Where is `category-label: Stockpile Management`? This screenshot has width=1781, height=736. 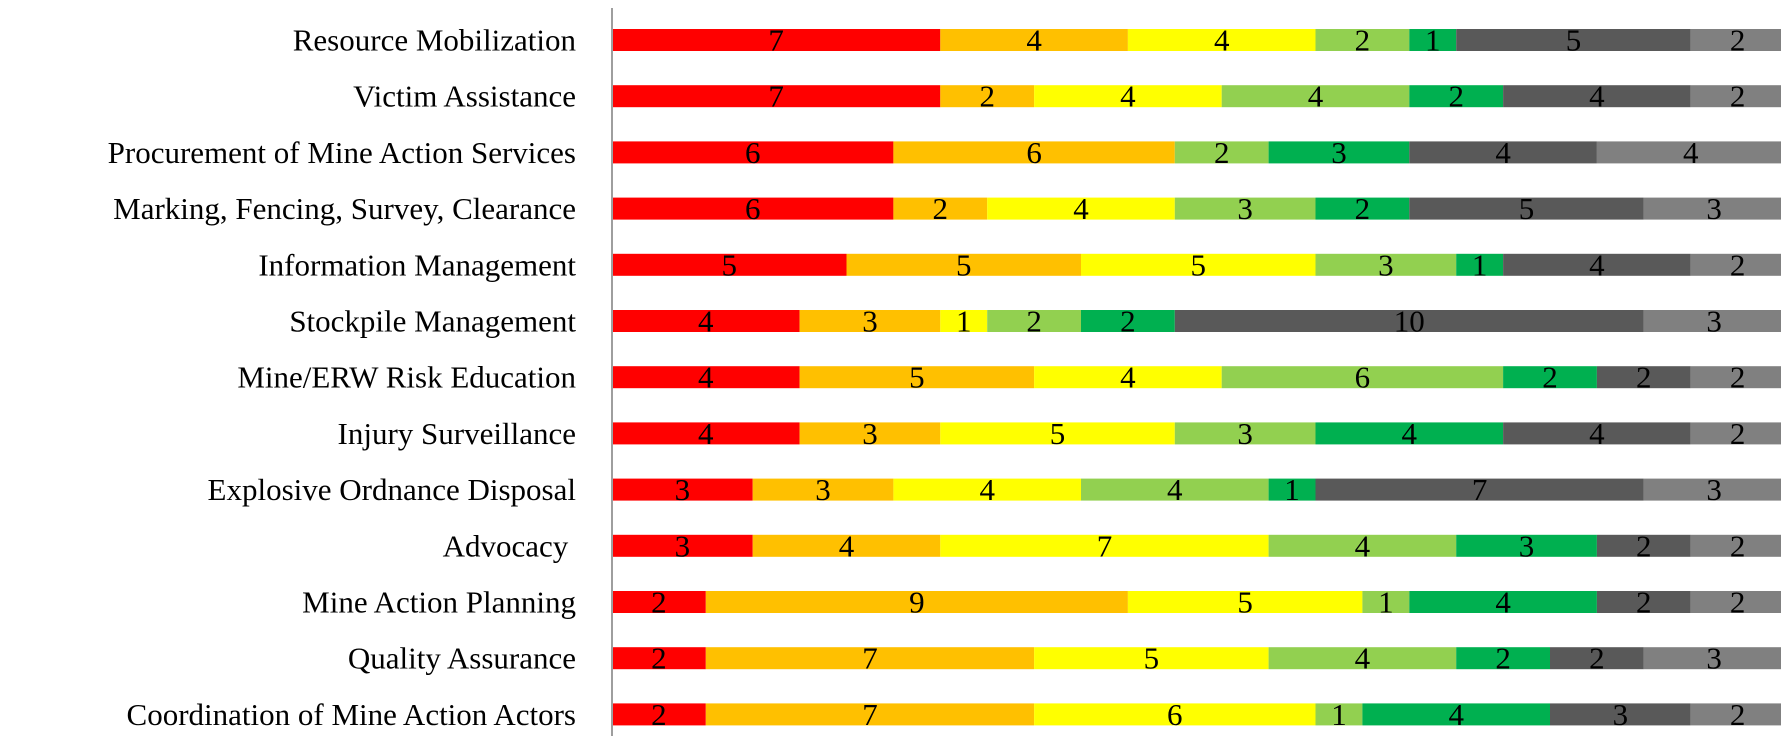
category-label: Stockpile Management is located at coordinates (432, 321).